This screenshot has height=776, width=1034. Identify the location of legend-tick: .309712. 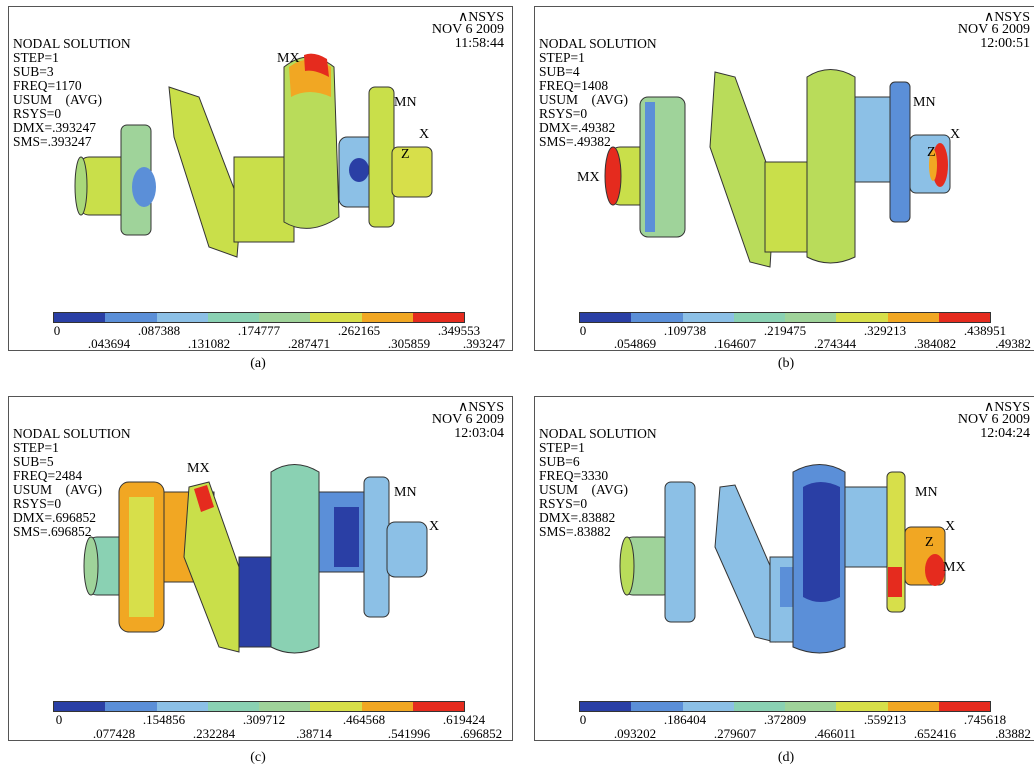
(264, 719).